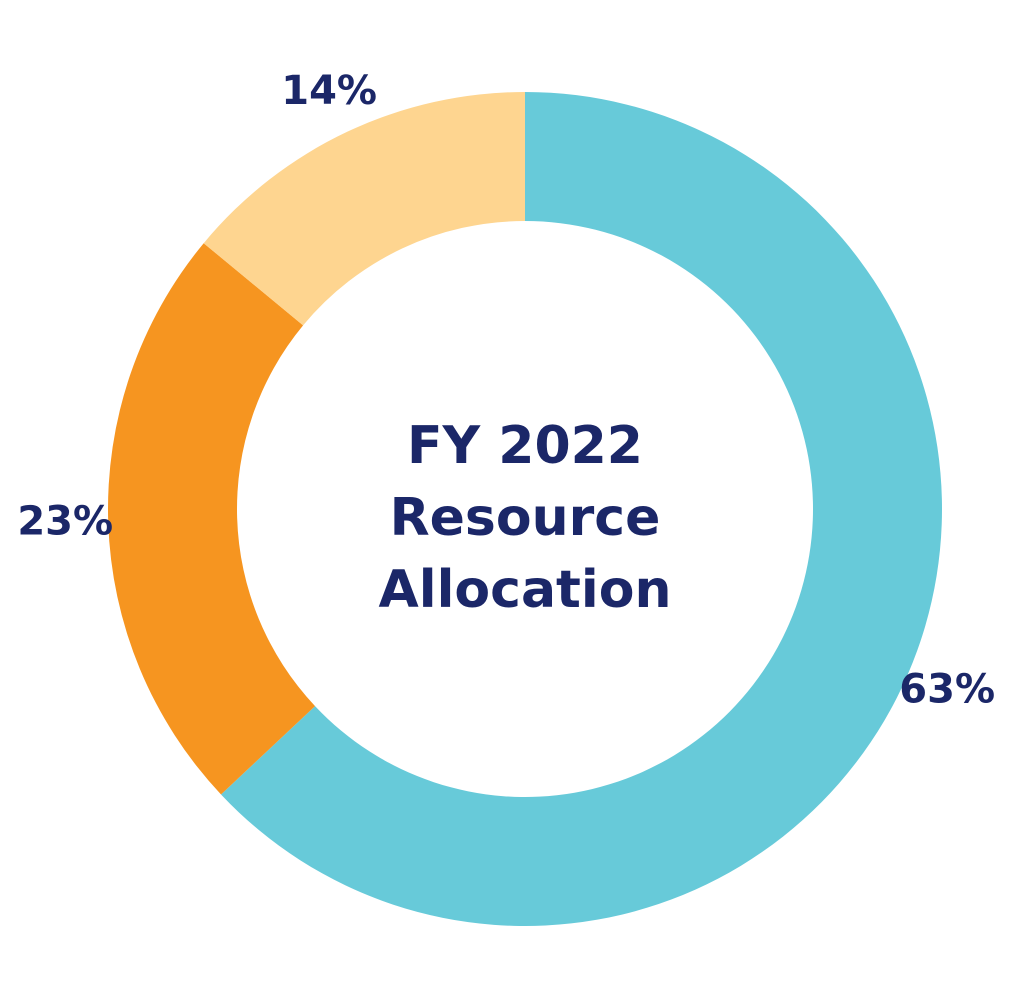  I want to click on title-line-2: Resource, so click(525, 518).